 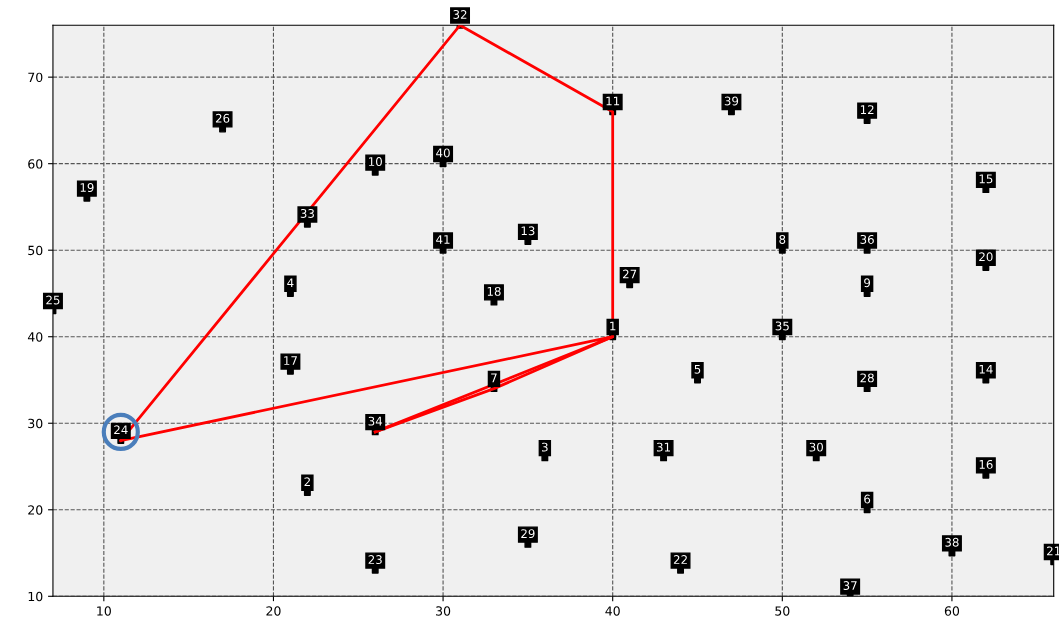 I want to click on y-tick-label: 60, so click(x=35, y=164).